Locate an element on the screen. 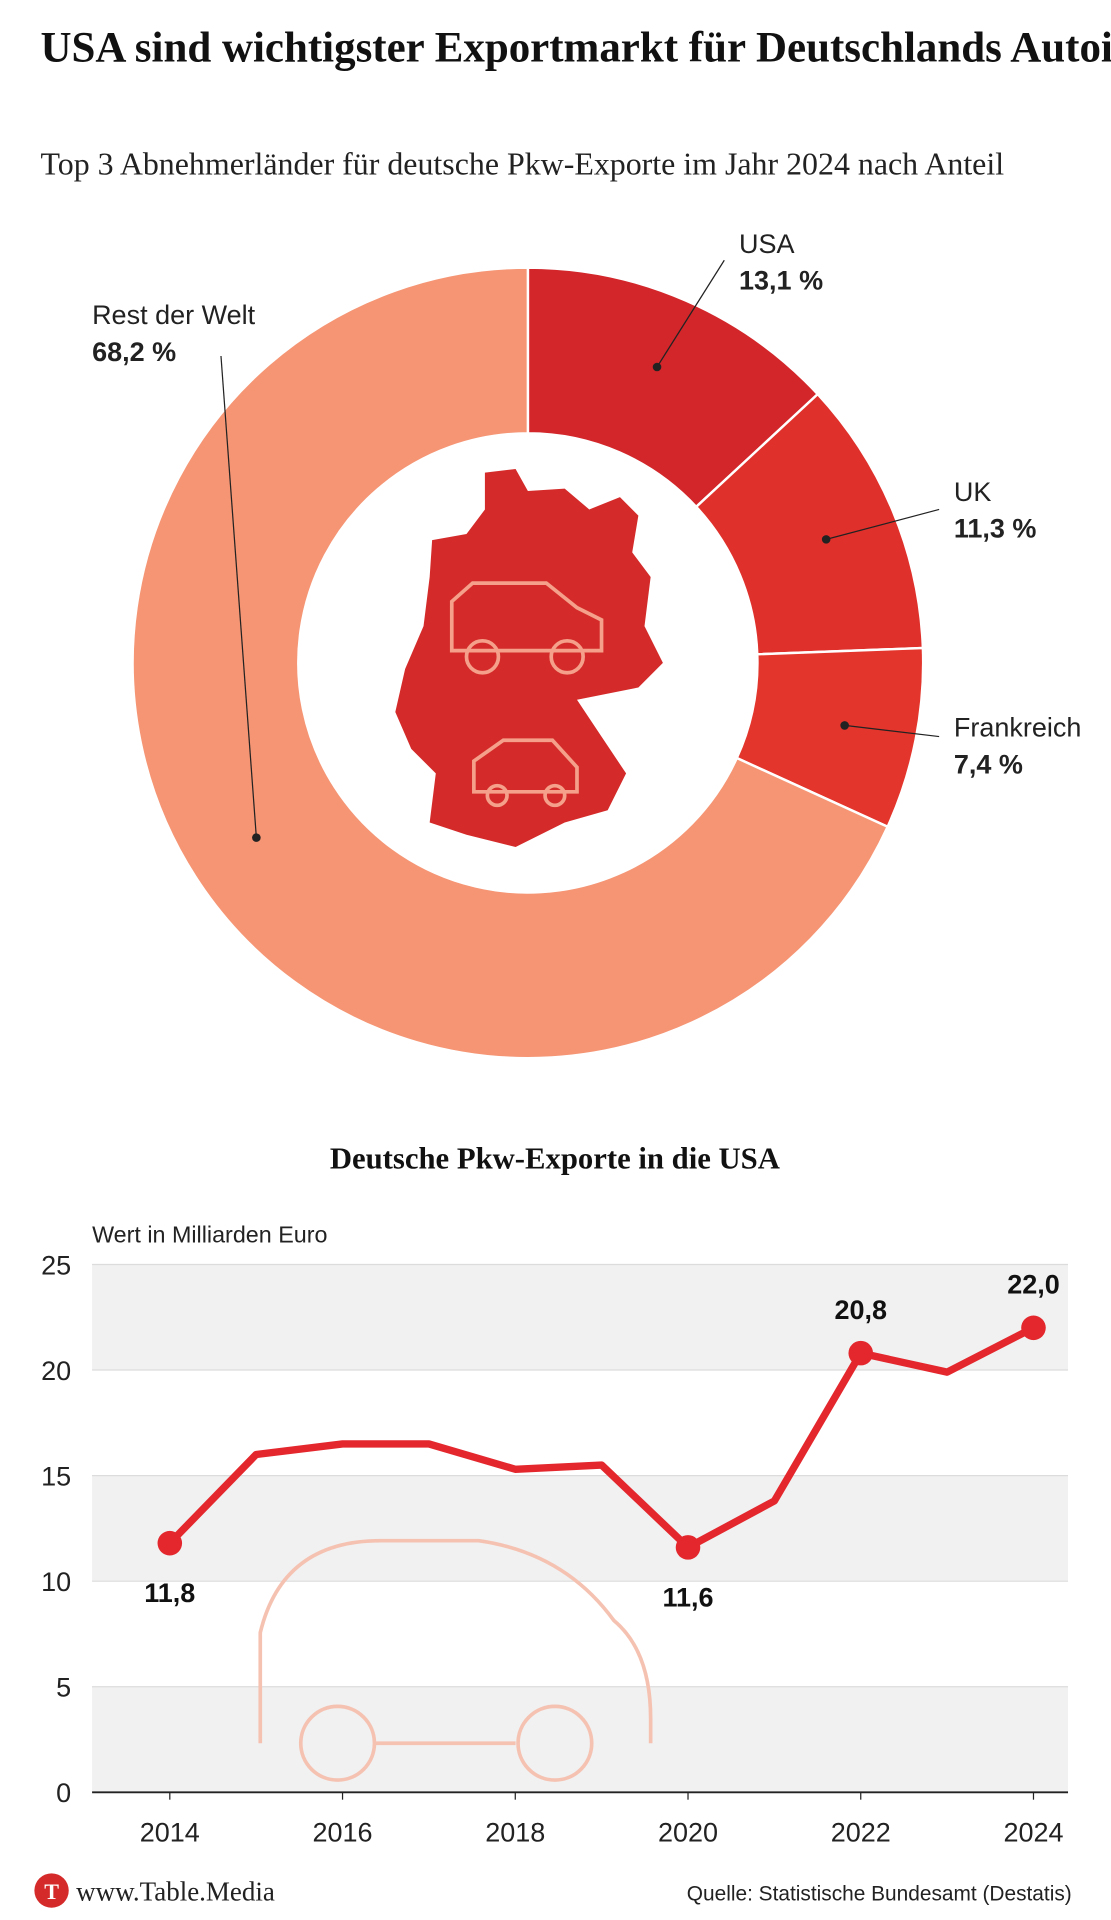 This screenshot has height=1920, width=1111. slice-name: USA is located at coordinates (767, 244).